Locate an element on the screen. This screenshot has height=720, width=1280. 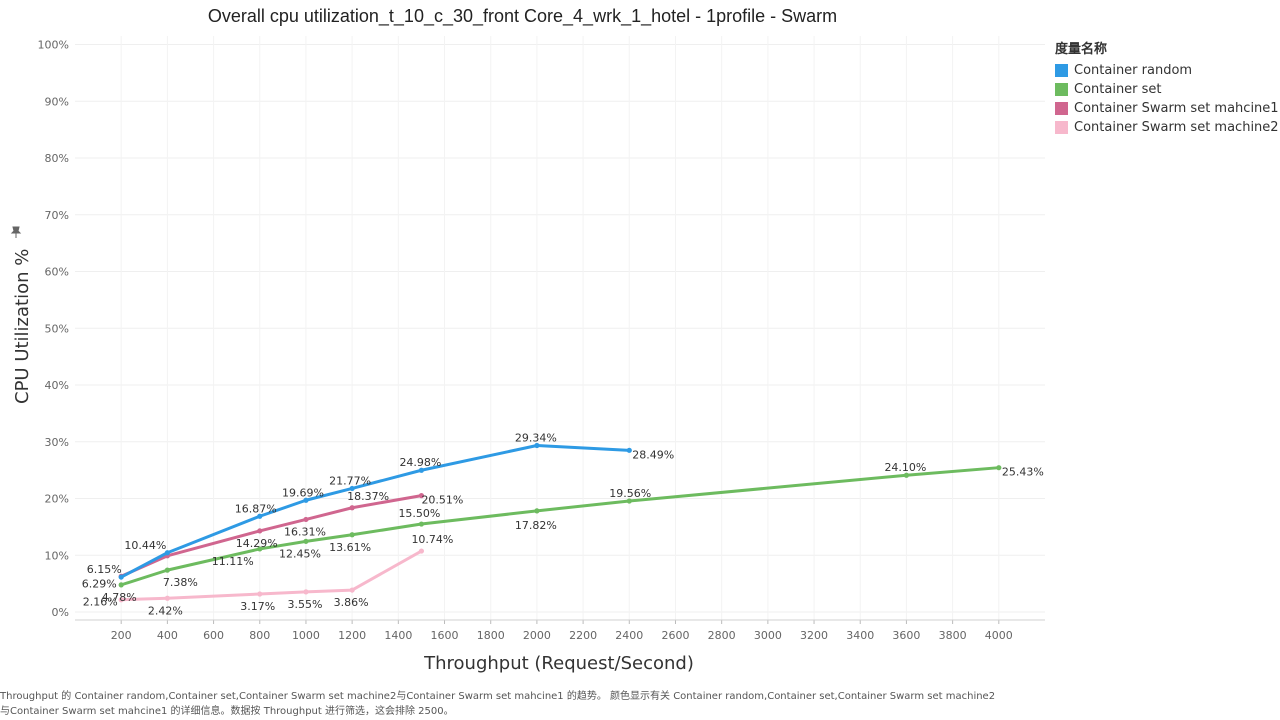
x-tick-label: 3000 is located at coordinates (768, 635).